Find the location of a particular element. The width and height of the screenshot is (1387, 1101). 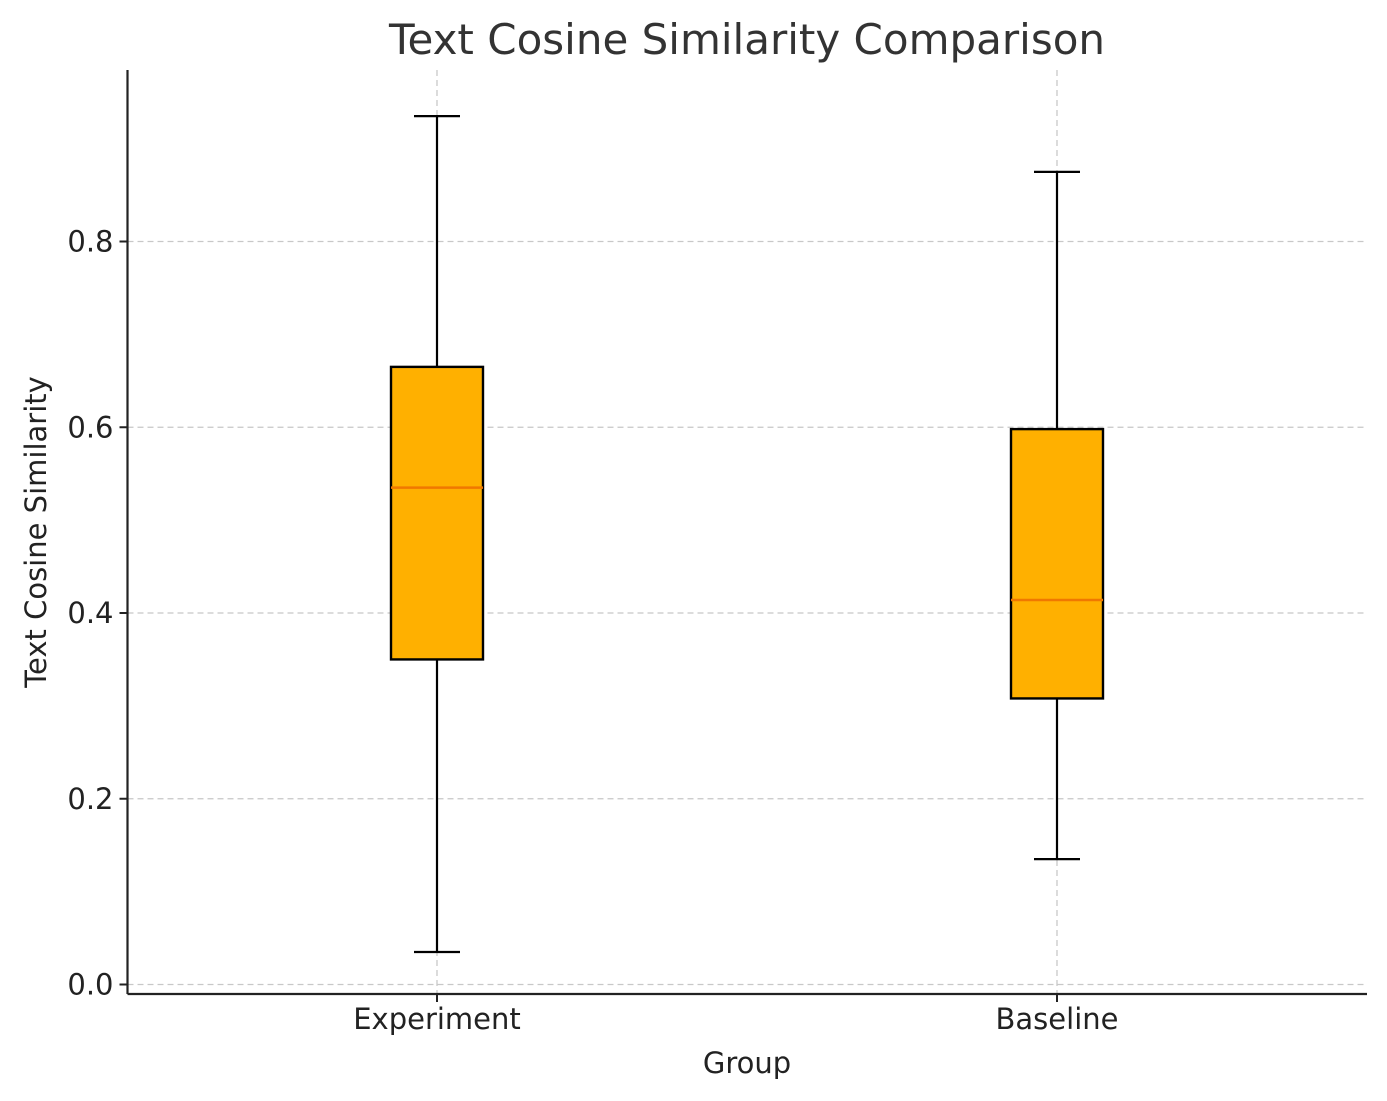

y-tick-label: 0.2 is located at coordinates (90, 799).